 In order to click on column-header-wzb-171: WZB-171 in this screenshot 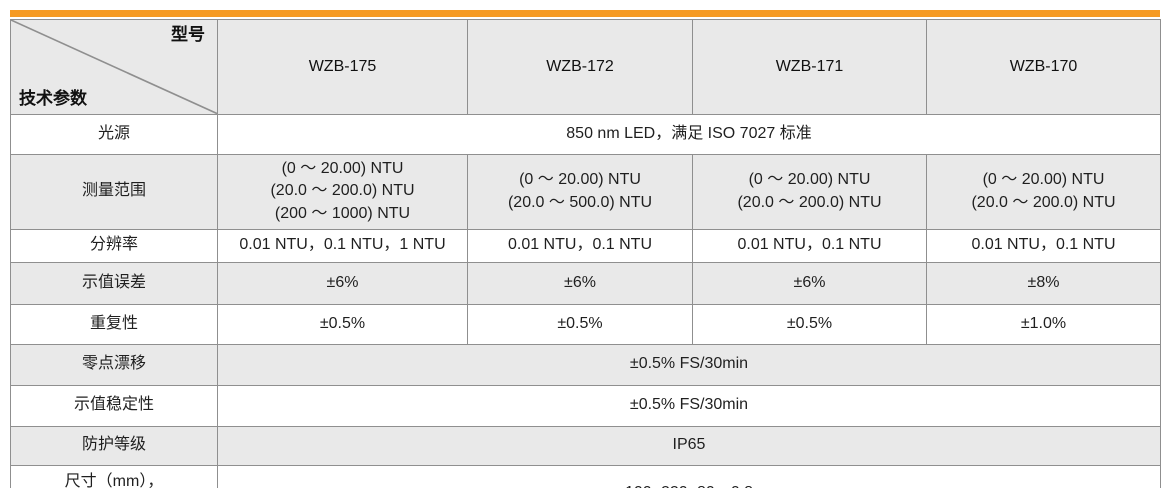, I will do `click(809, 67)`.